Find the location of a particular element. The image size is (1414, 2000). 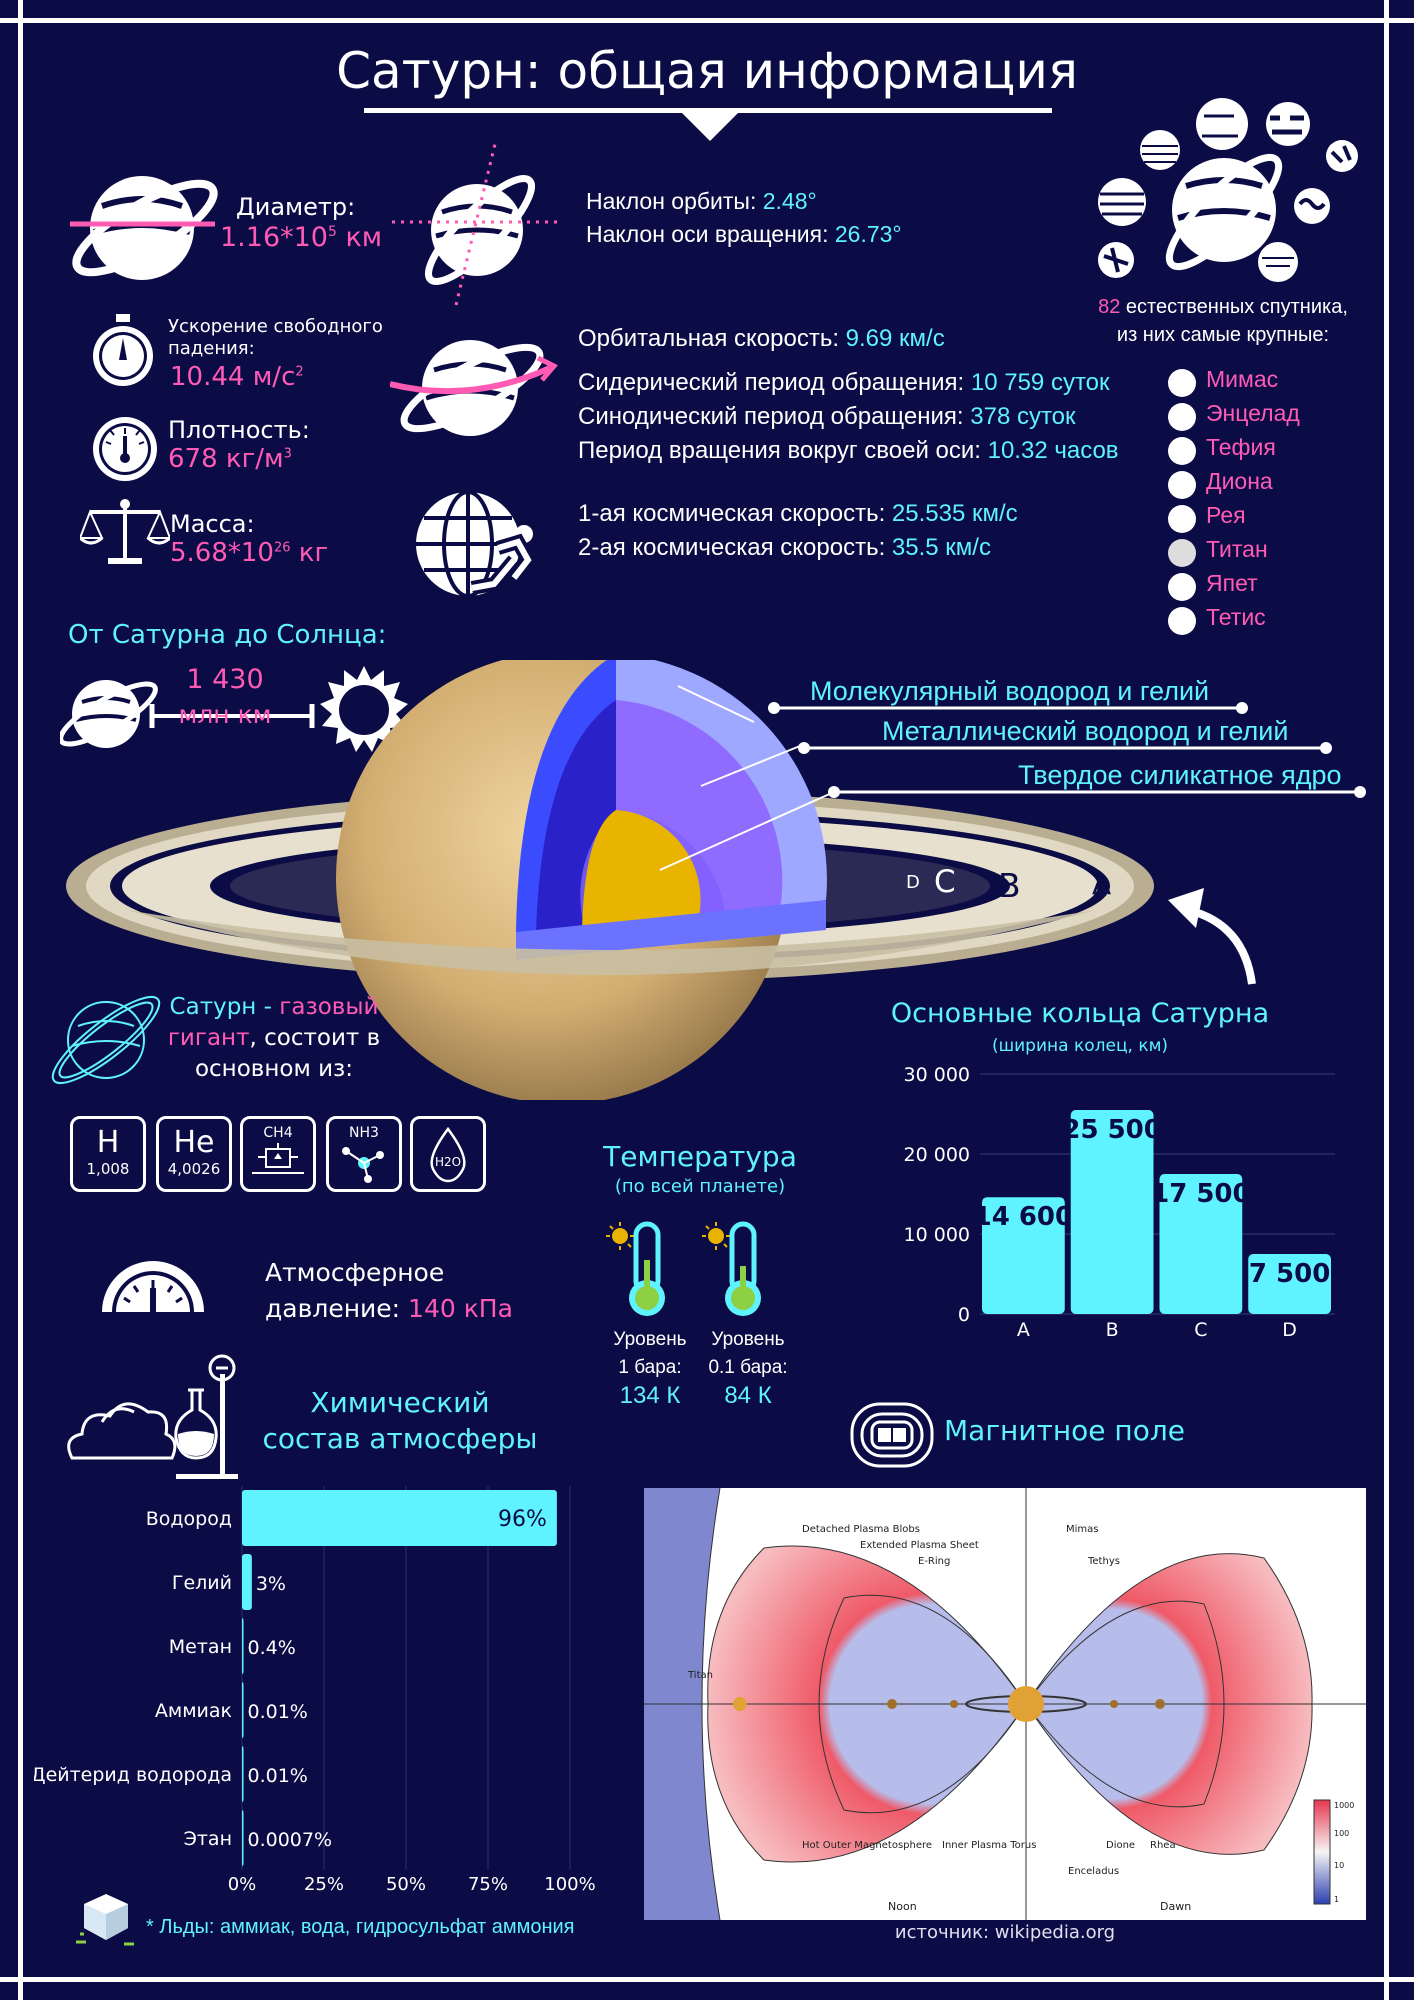

mass-label: Масса: is located at coordinates (212, 524).